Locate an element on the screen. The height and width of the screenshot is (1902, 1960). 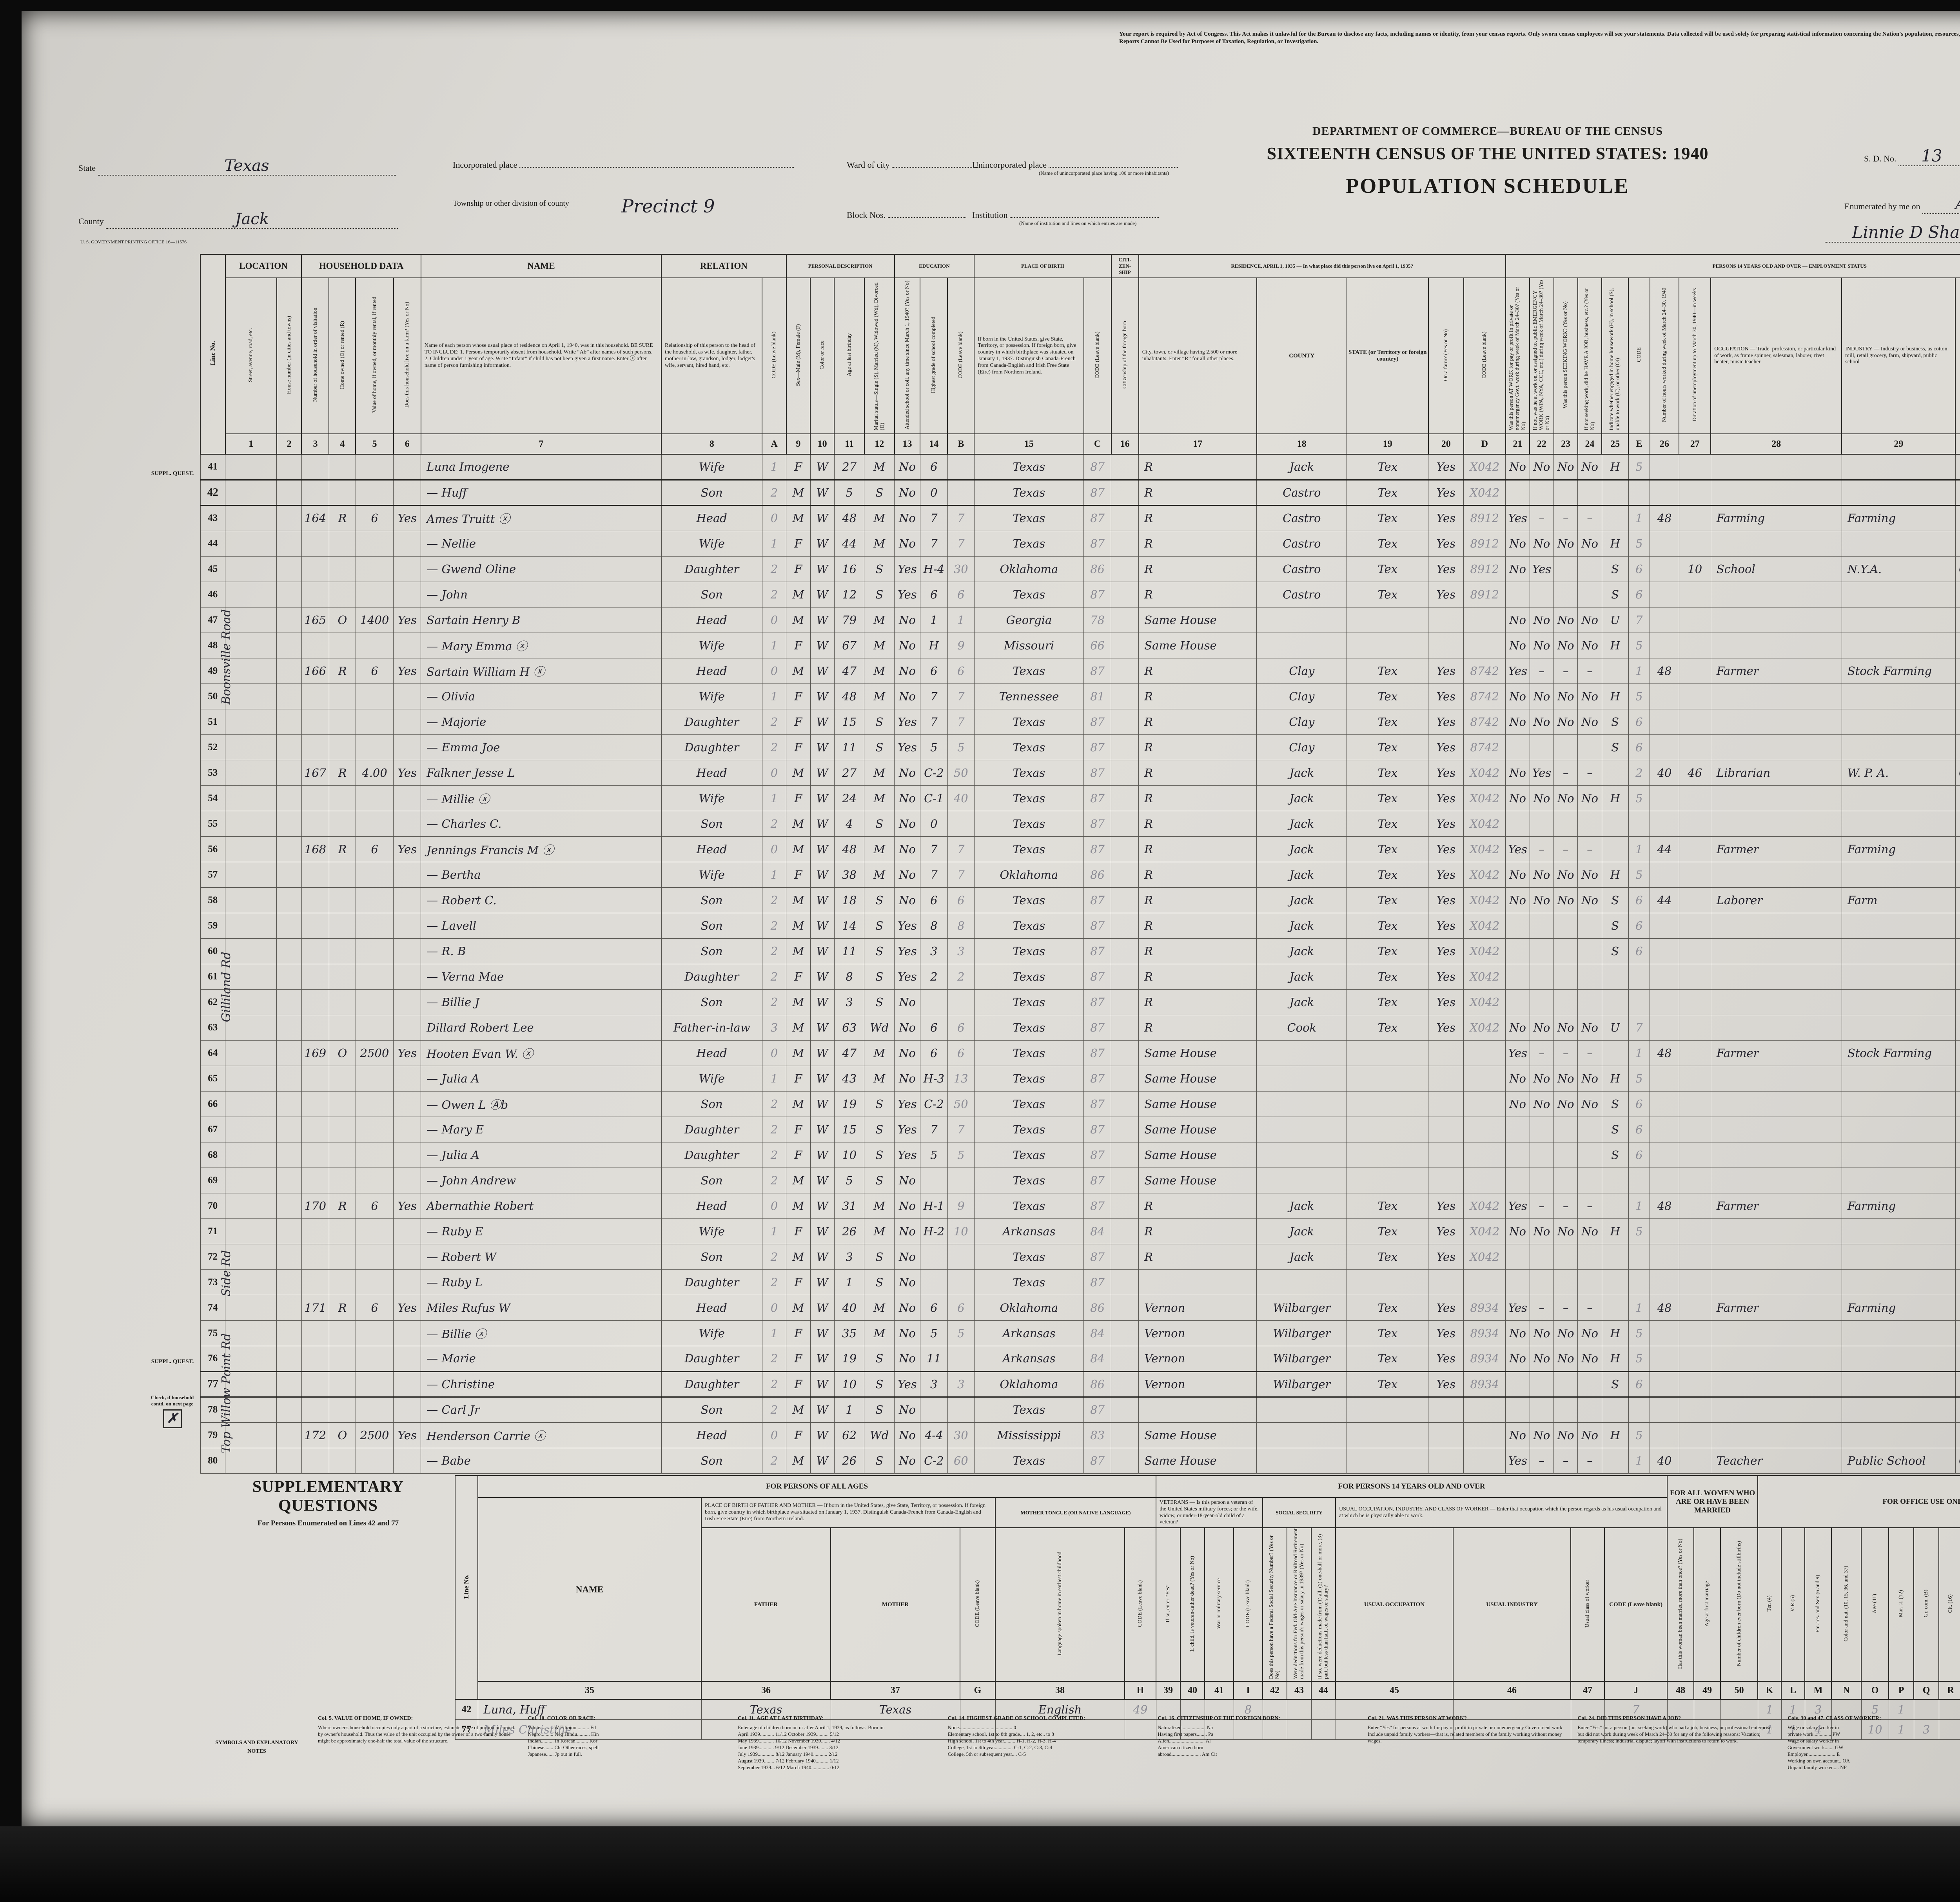
cell: — John Andrew is located at coordinates (541, 1180).